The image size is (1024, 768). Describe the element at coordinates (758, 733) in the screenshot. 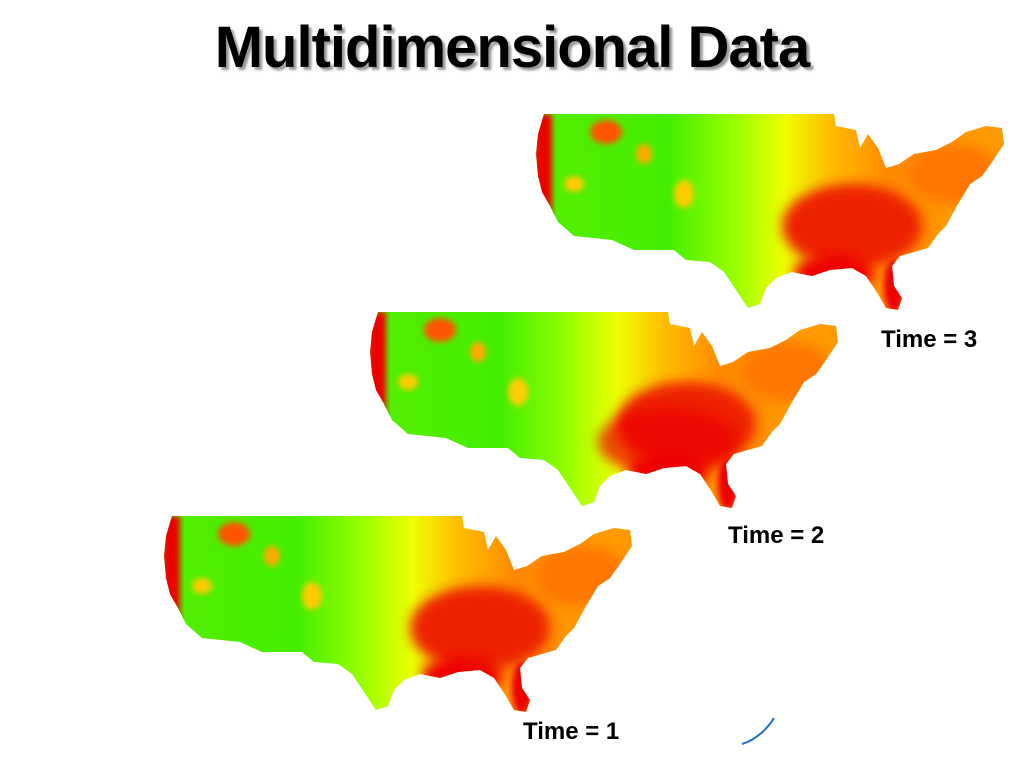

I see `decorative-swoosh` at that location.